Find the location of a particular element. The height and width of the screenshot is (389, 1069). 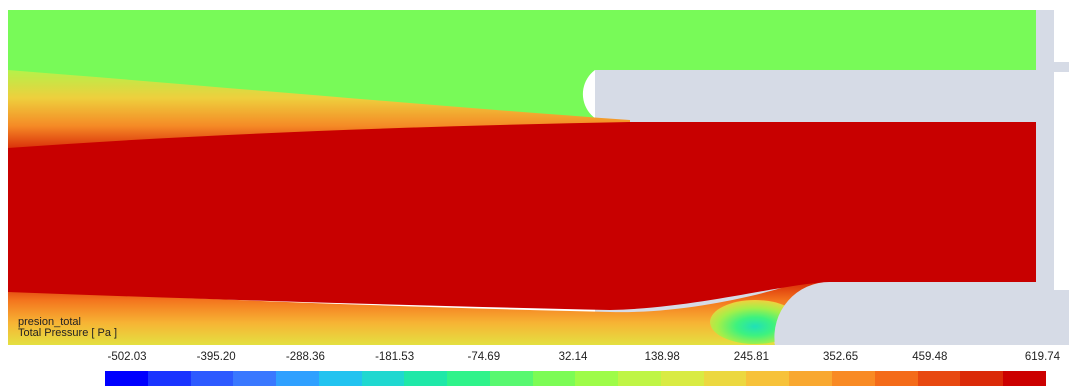

colorbar-tick-label: 619.74 is located at coordinates (1042, 357).